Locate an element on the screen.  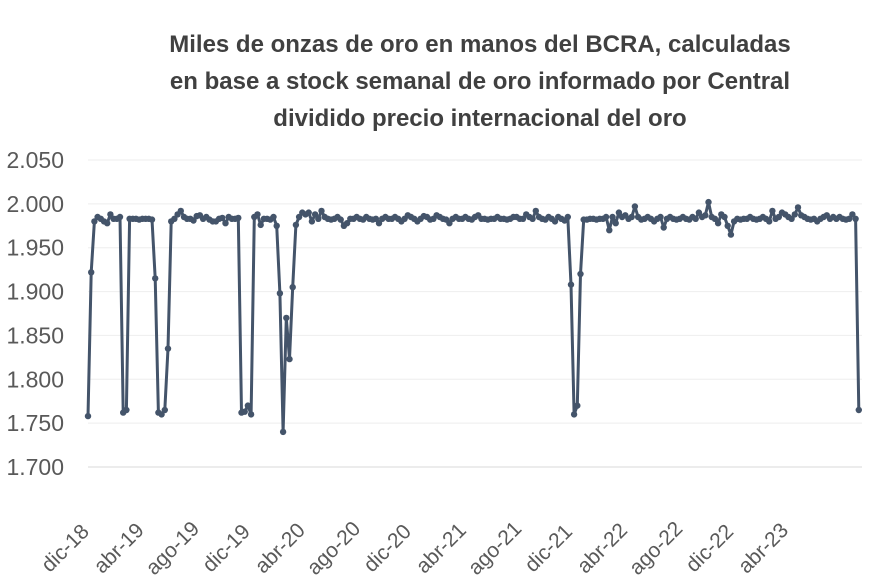
y-tick-label: 2.000 is located at coordinates (35, 204).